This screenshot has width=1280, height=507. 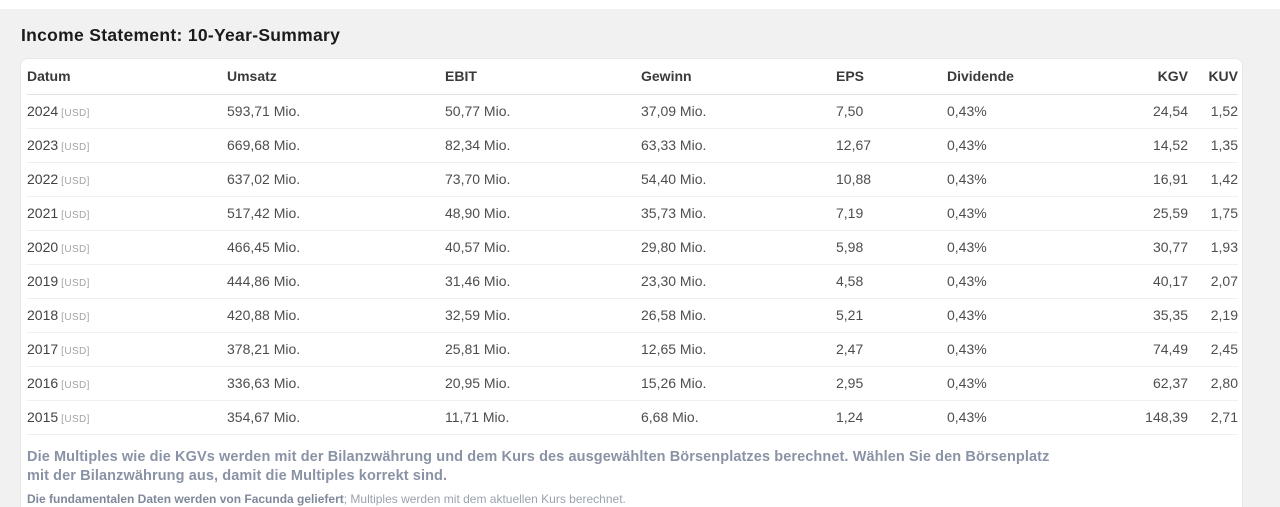 I want to click on cell-datum: 2018 [USD], so click(x=127, y=315).